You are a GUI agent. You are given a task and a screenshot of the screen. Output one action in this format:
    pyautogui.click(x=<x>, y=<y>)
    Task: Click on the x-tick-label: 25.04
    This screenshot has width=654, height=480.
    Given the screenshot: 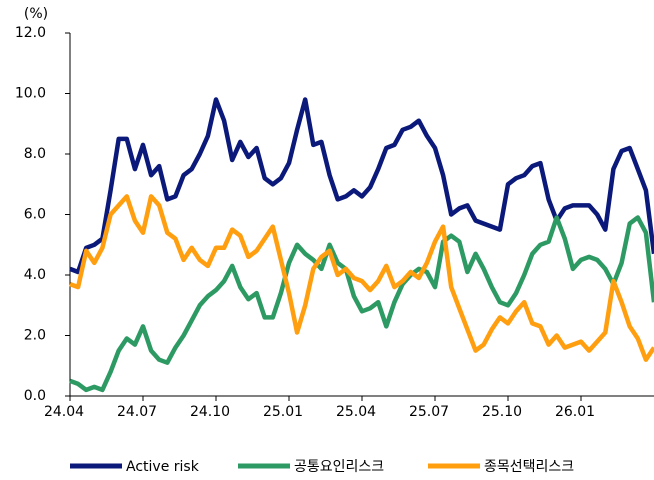 What is the action you would take?
    pyautogui.click(x=356, y=412)
    